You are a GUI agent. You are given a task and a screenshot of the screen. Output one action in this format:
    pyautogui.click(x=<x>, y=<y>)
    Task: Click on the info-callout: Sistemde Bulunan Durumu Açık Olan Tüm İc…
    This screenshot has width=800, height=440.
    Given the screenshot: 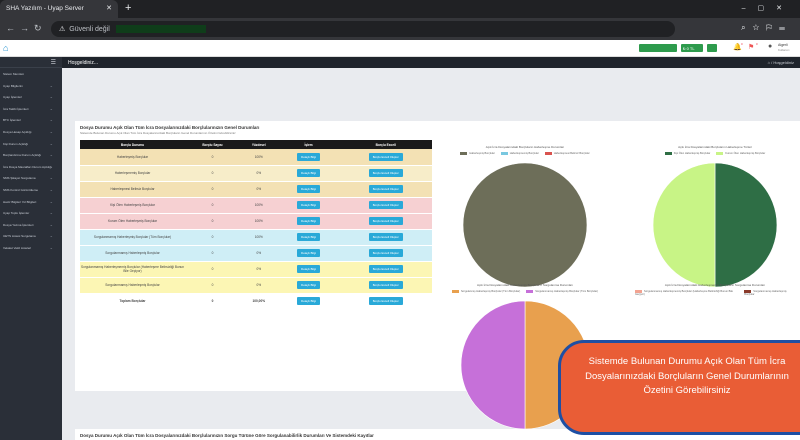 What is the action you would take?
    pyautogui.click(x=679, y=387)
    